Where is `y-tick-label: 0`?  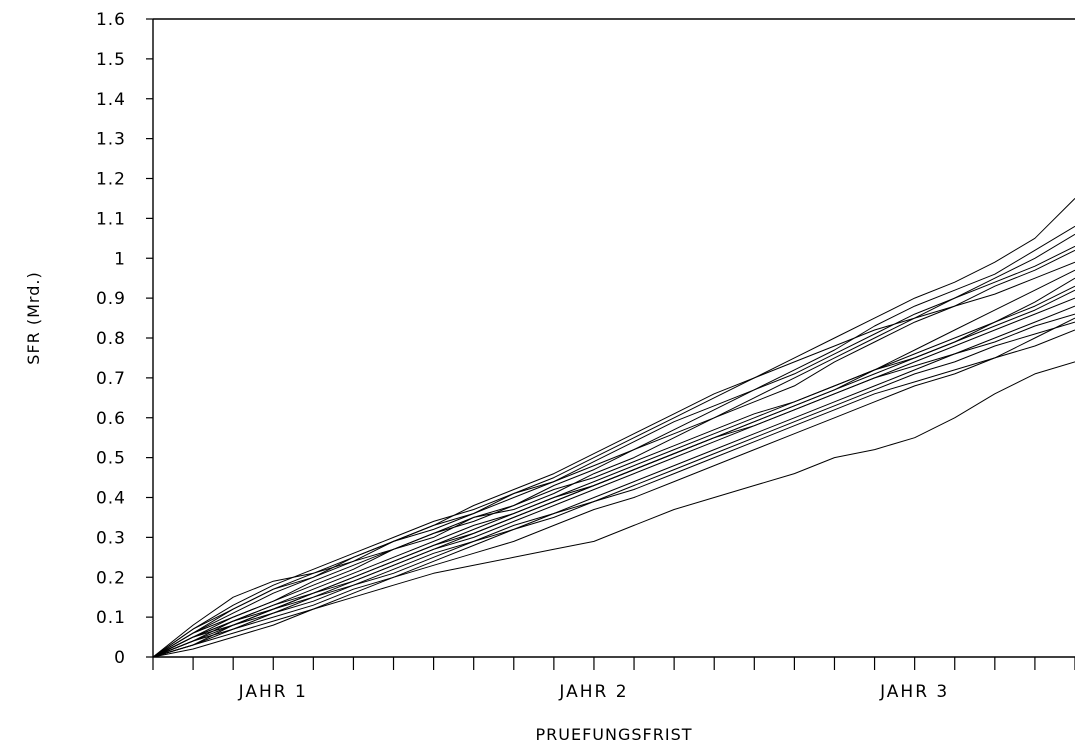
y-tick-label: 0 is located at coordinates (120, 658).